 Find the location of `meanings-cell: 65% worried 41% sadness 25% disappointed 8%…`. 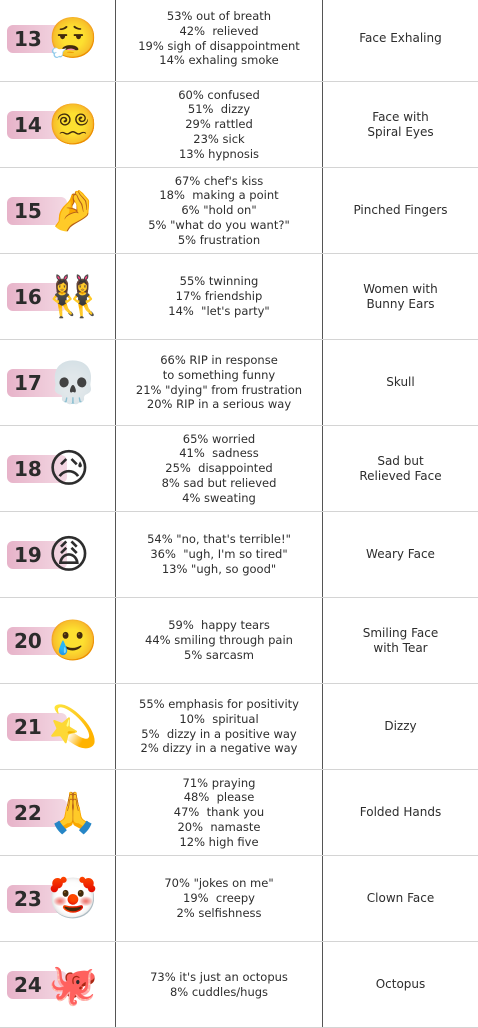

meanings-cell: 65% worried 41% sadness 25% disappointed 8%… is located at coordinates (219, 468).